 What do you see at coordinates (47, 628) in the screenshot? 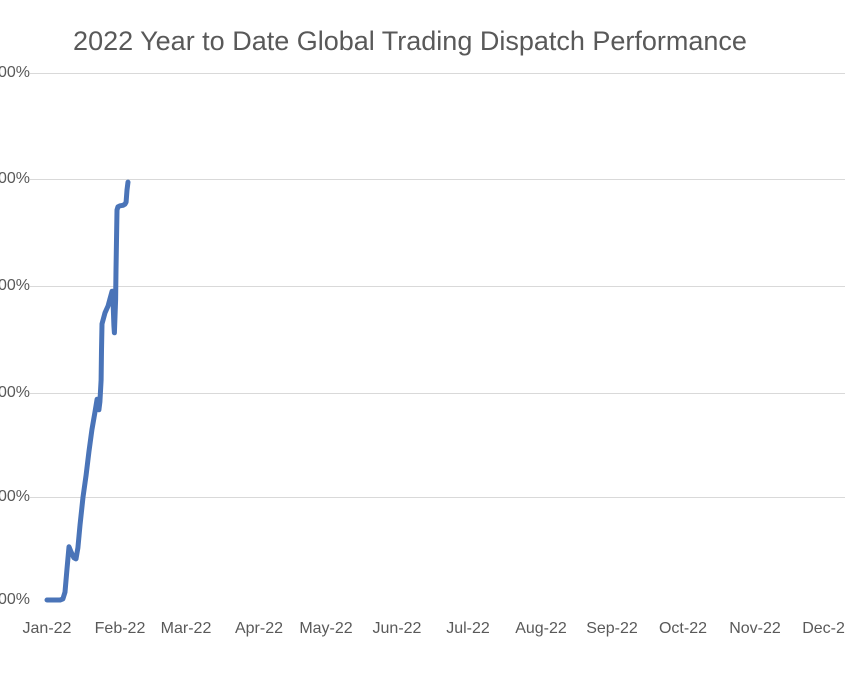
I see `x-axis-tick-label: Jan-22` at bounding box center [47, 628].